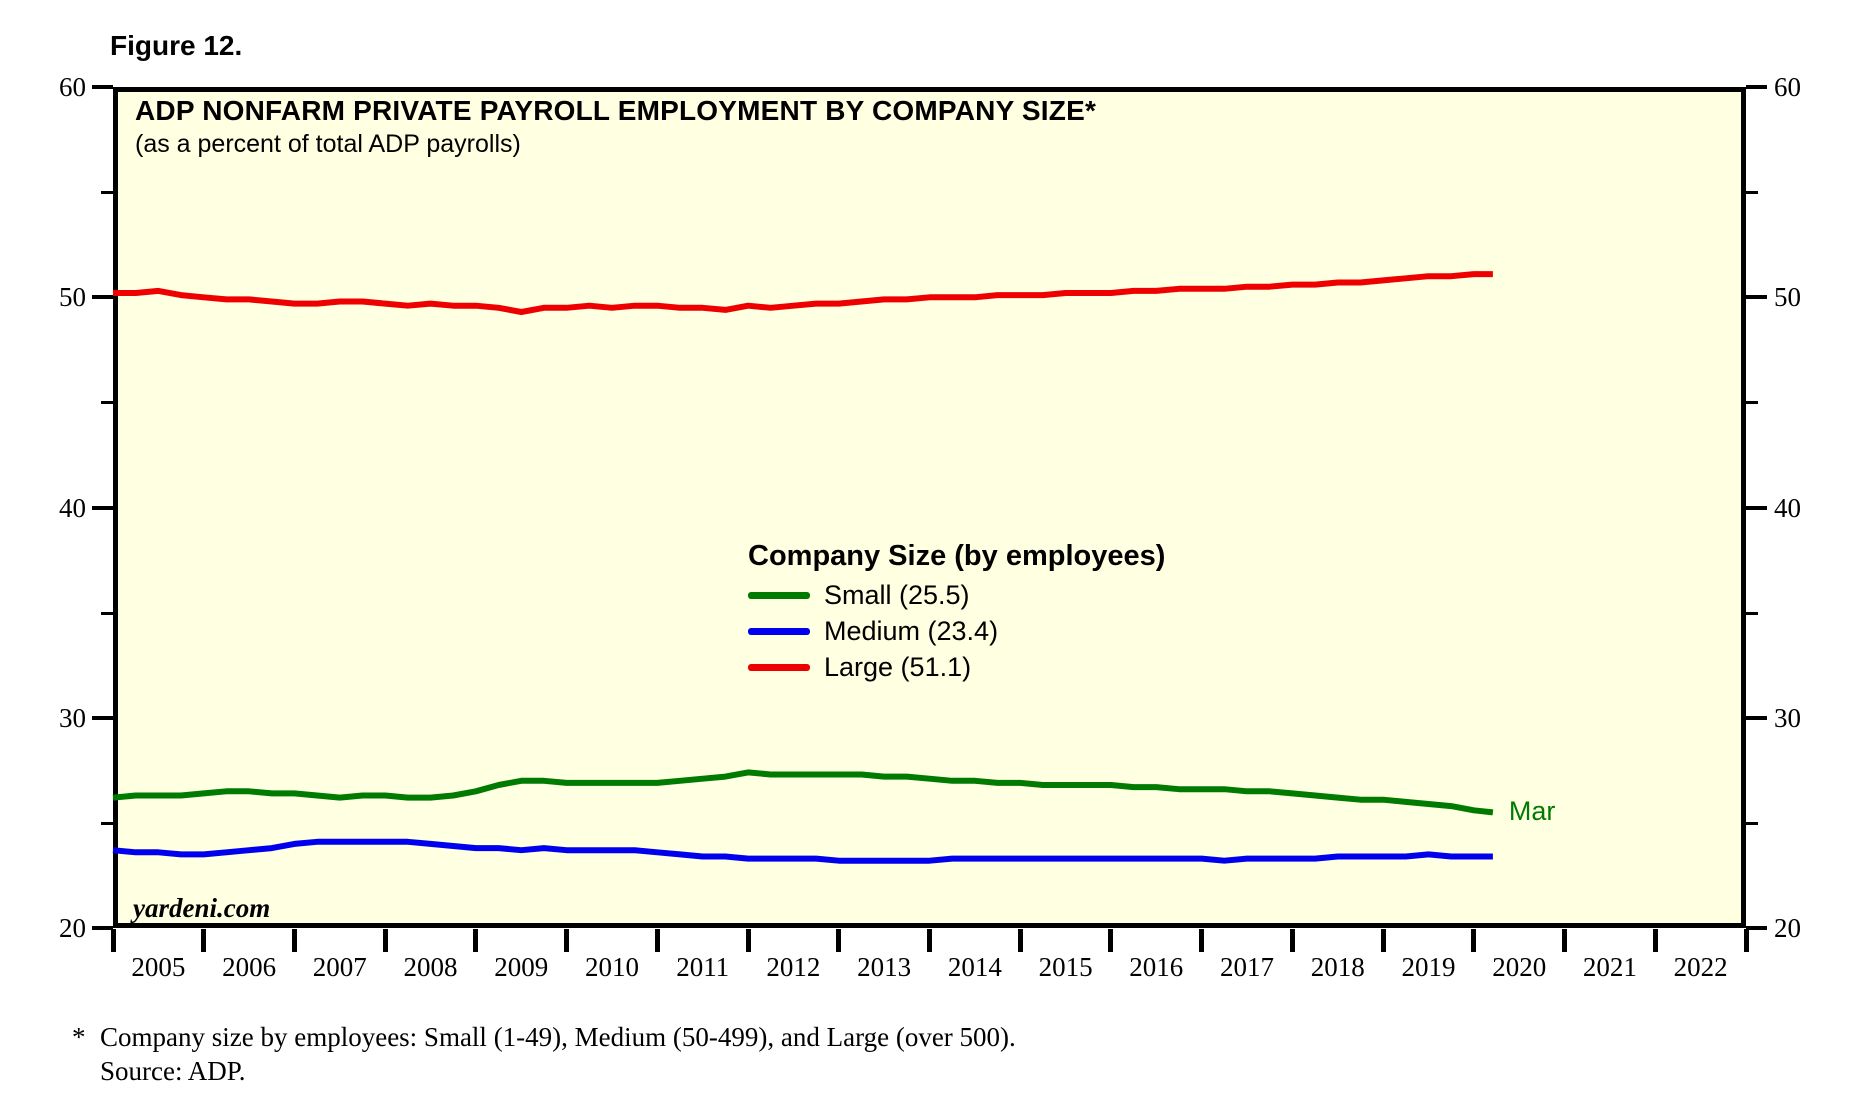  I want to click on x-axis-year-label: 2013, so click(884, 967).